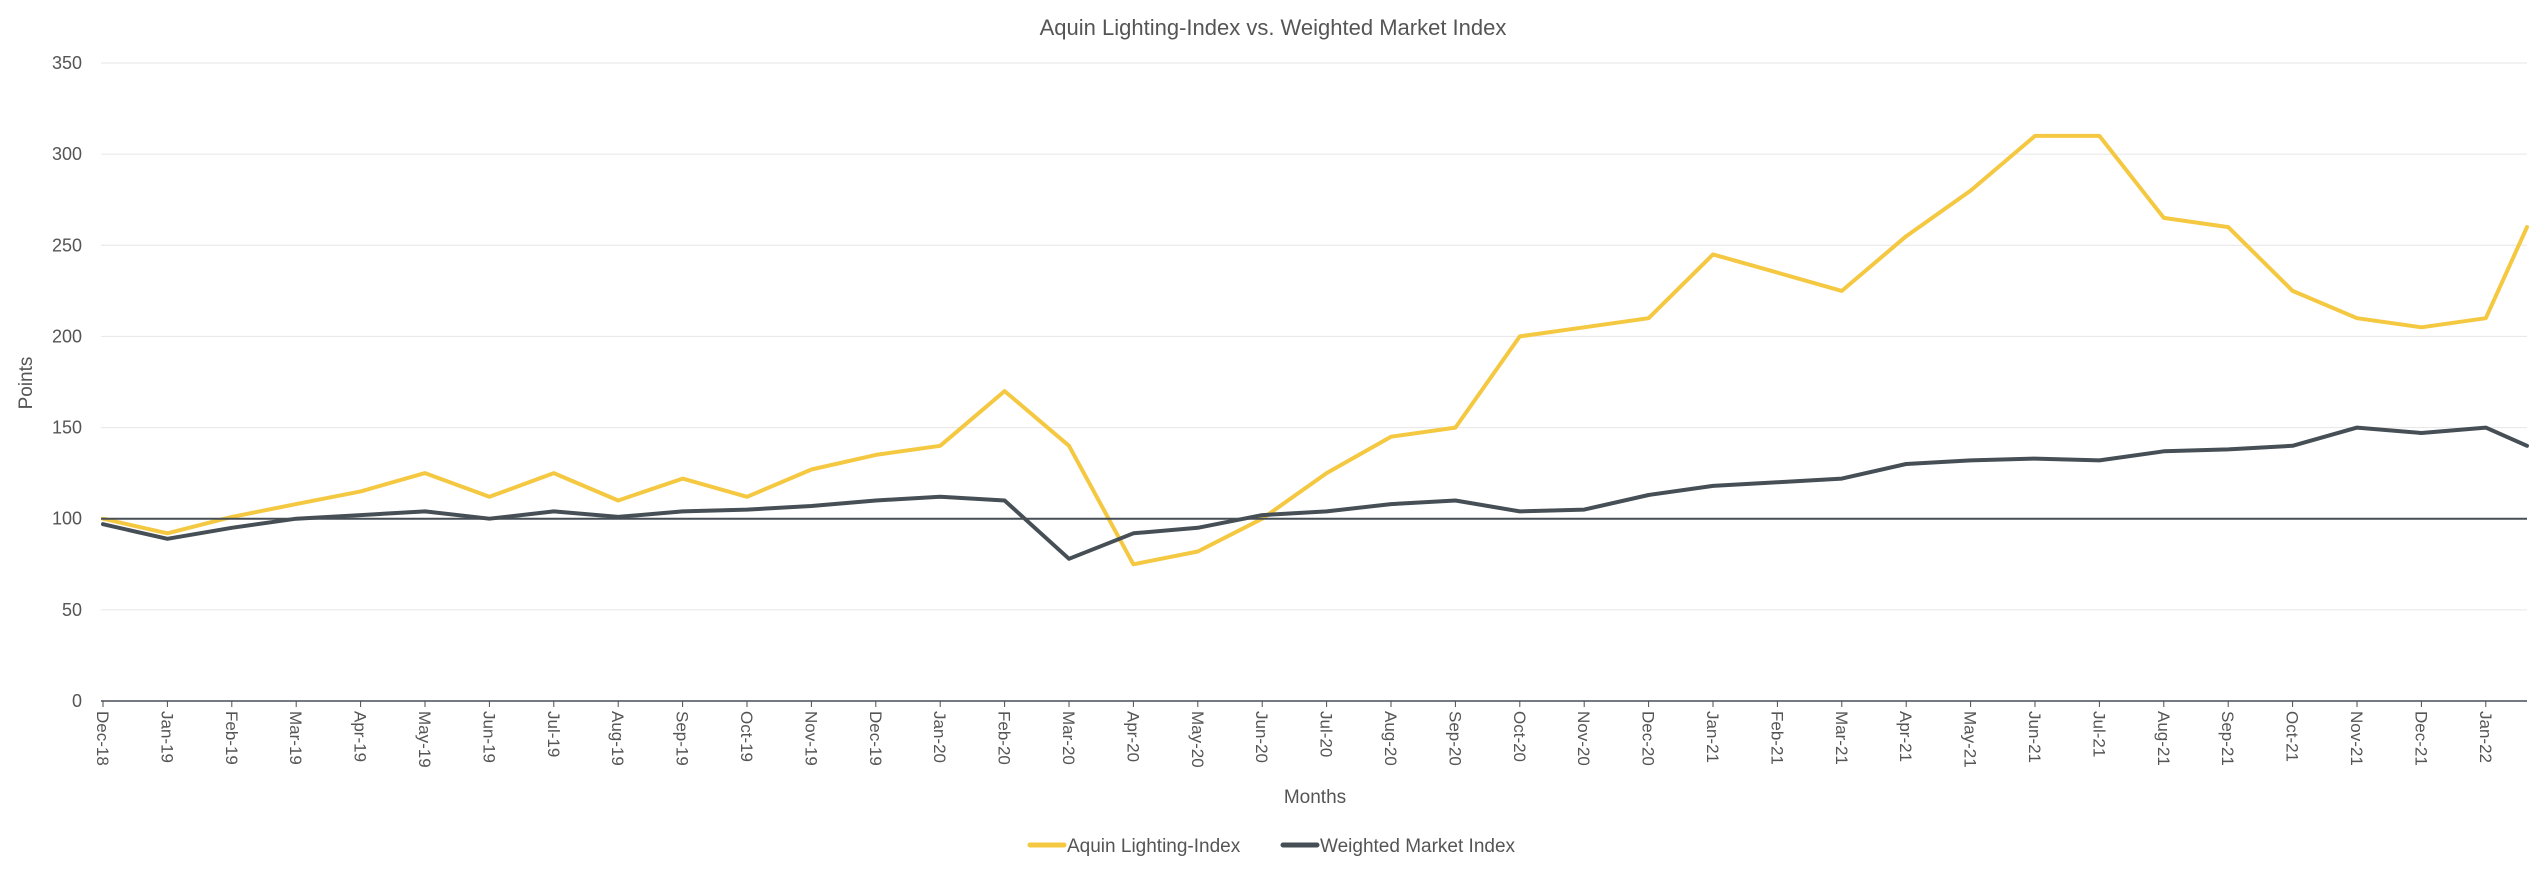 This screenshot has height=873, width=2547. I want to click on x-tick-label: Feb-20, so click(1004, 738).